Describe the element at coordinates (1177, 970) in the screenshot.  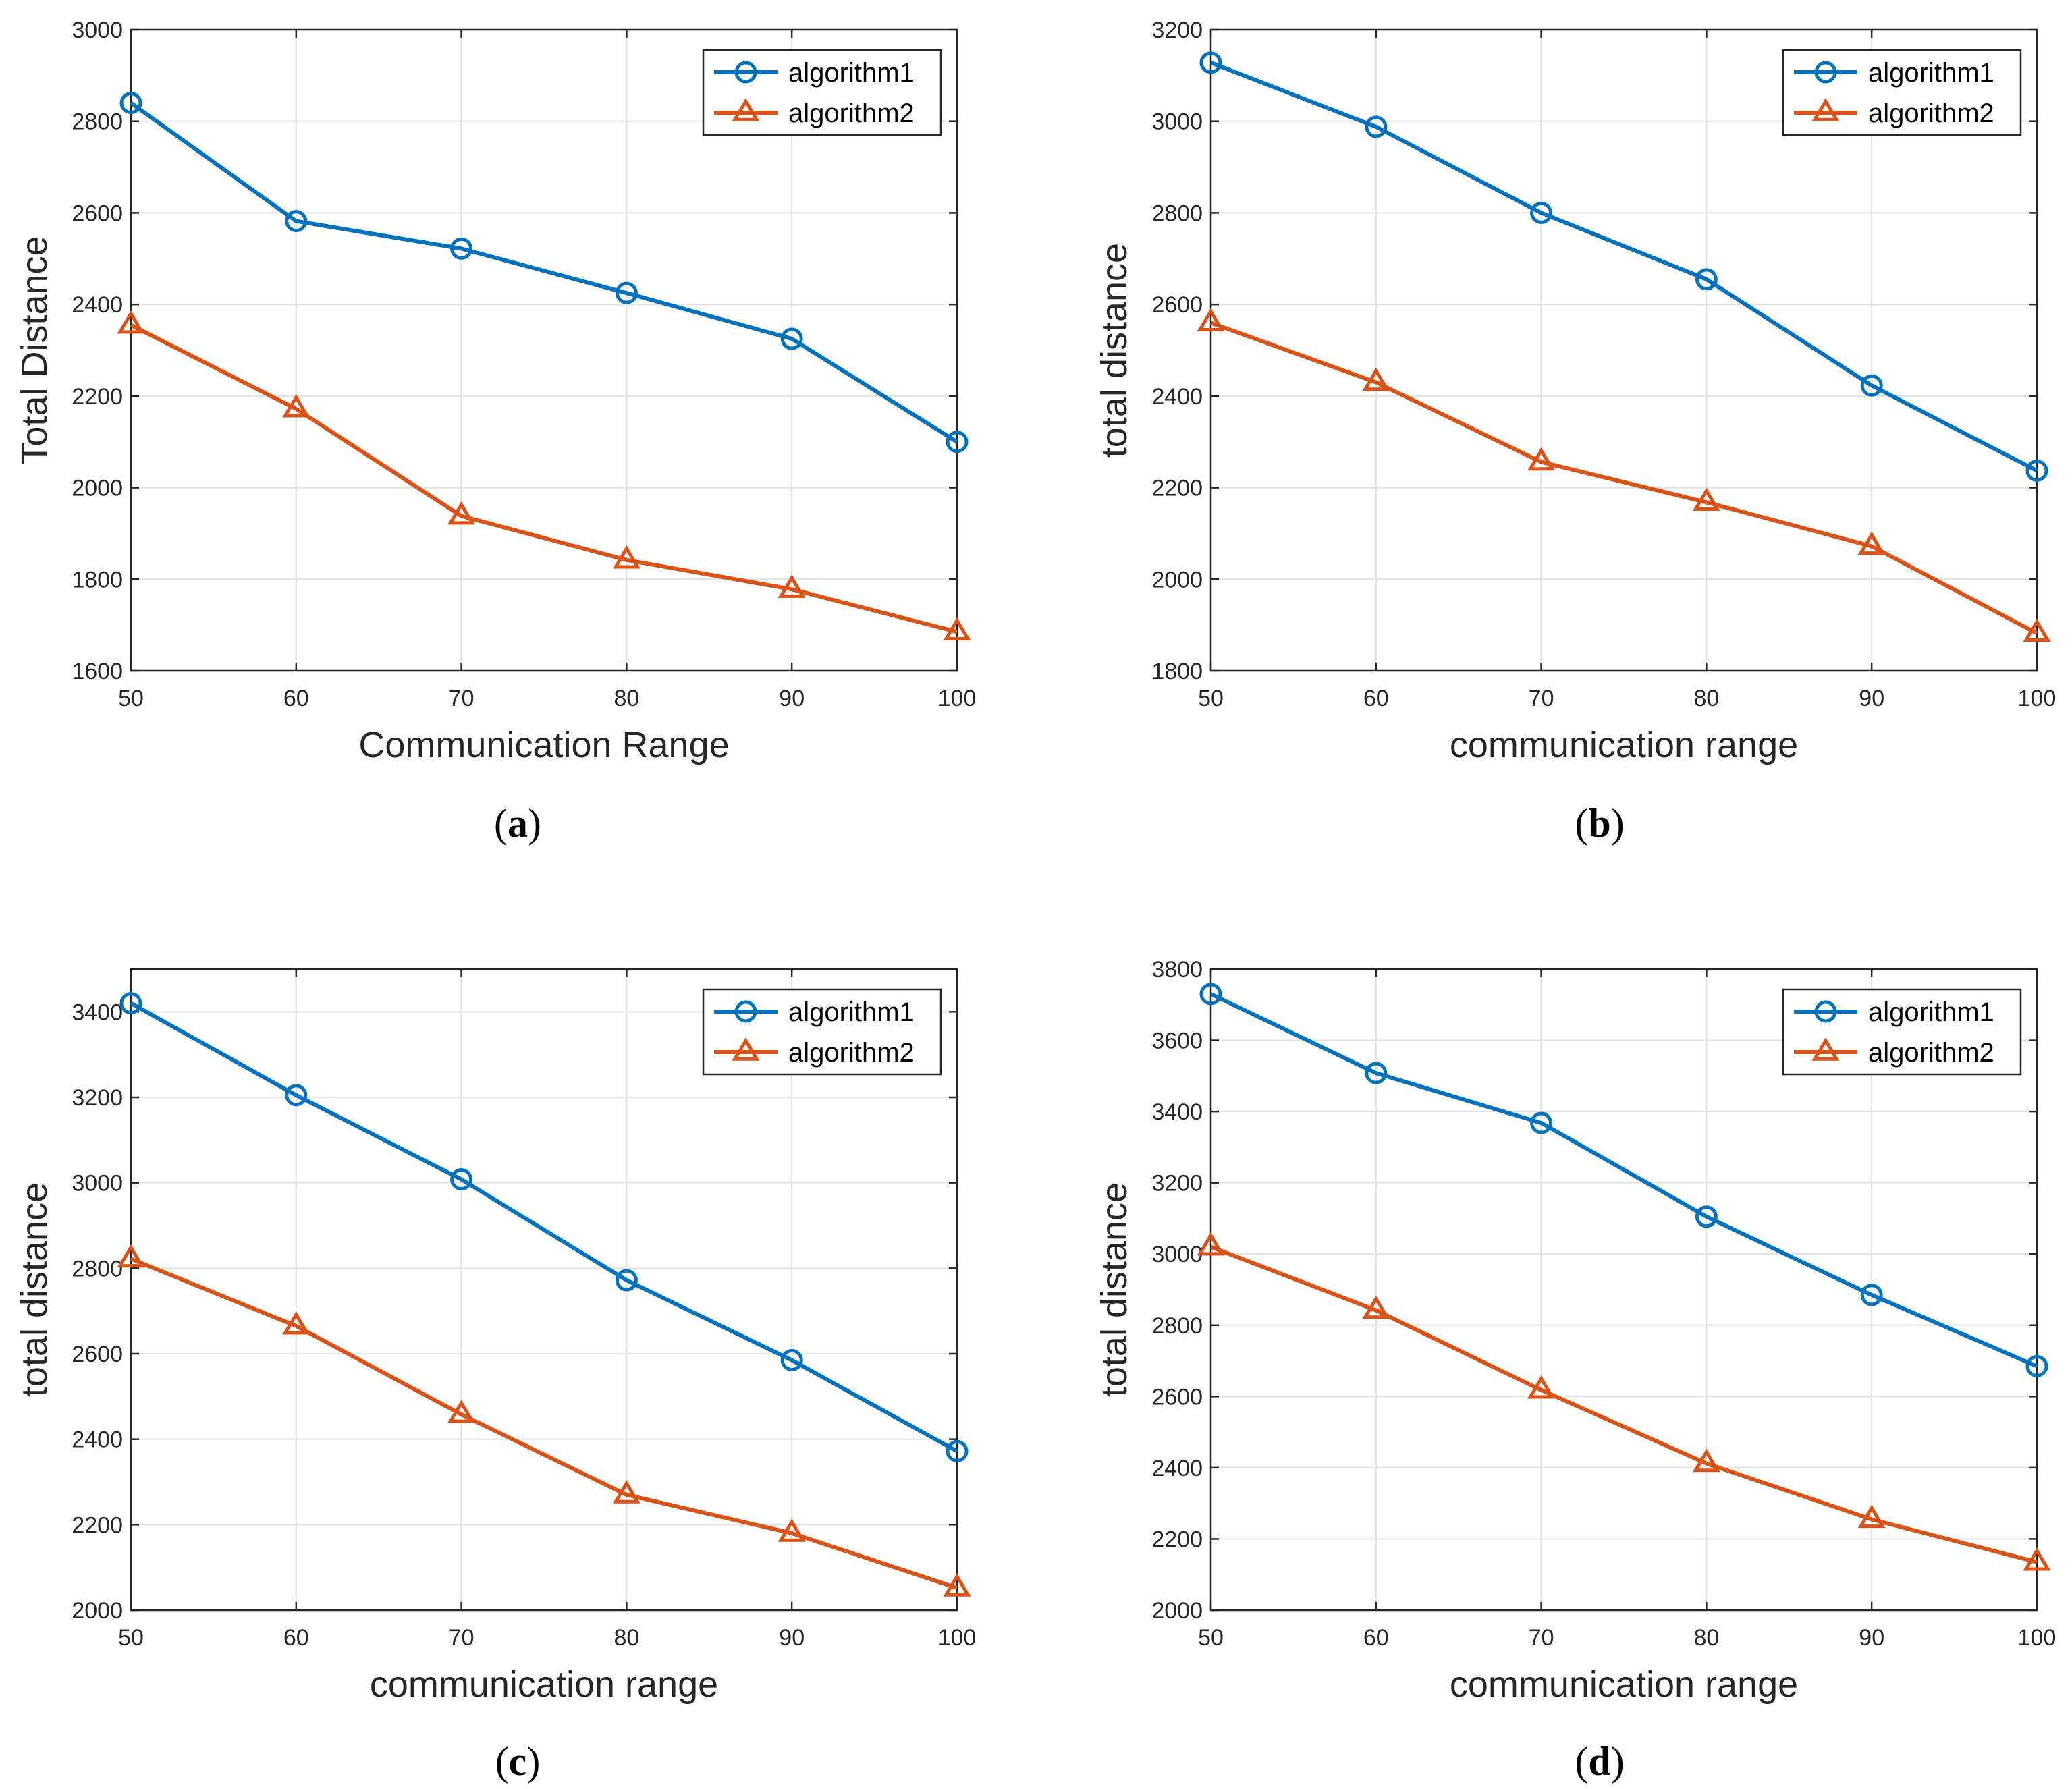
I see `y-tick-label: 3800` at that location.